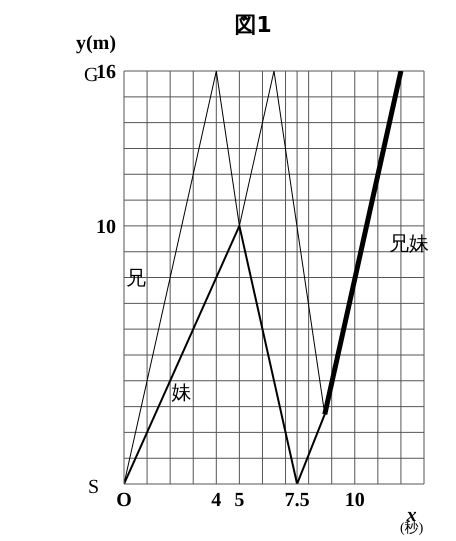  I want to click on x-tick-label: 10, so click(354, 500).